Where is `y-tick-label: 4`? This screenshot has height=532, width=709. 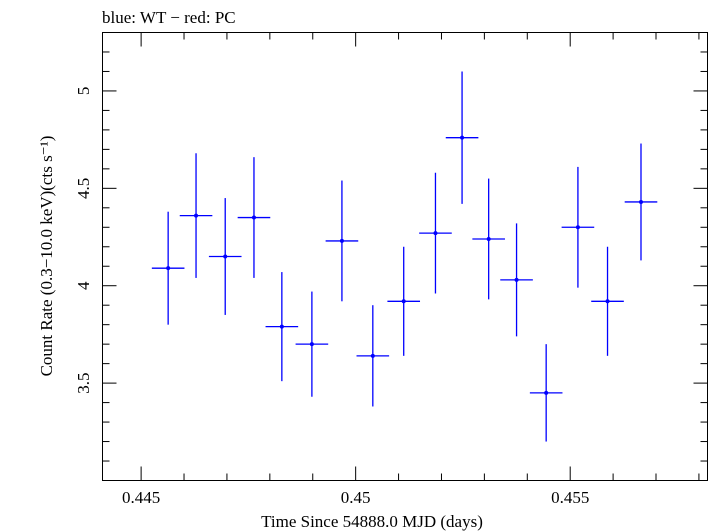
y-tick-label: 4 is located at coordinates (83, 285).